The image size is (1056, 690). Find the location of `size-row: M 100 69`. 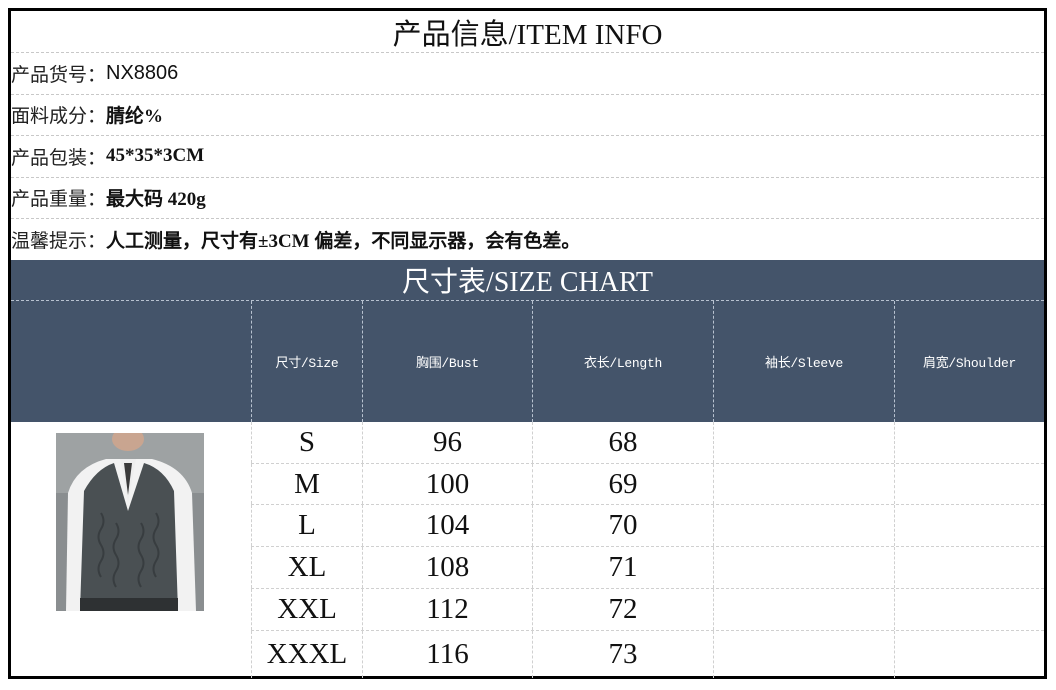

size-row: M 100 69 is located at coordinates (647, 484).